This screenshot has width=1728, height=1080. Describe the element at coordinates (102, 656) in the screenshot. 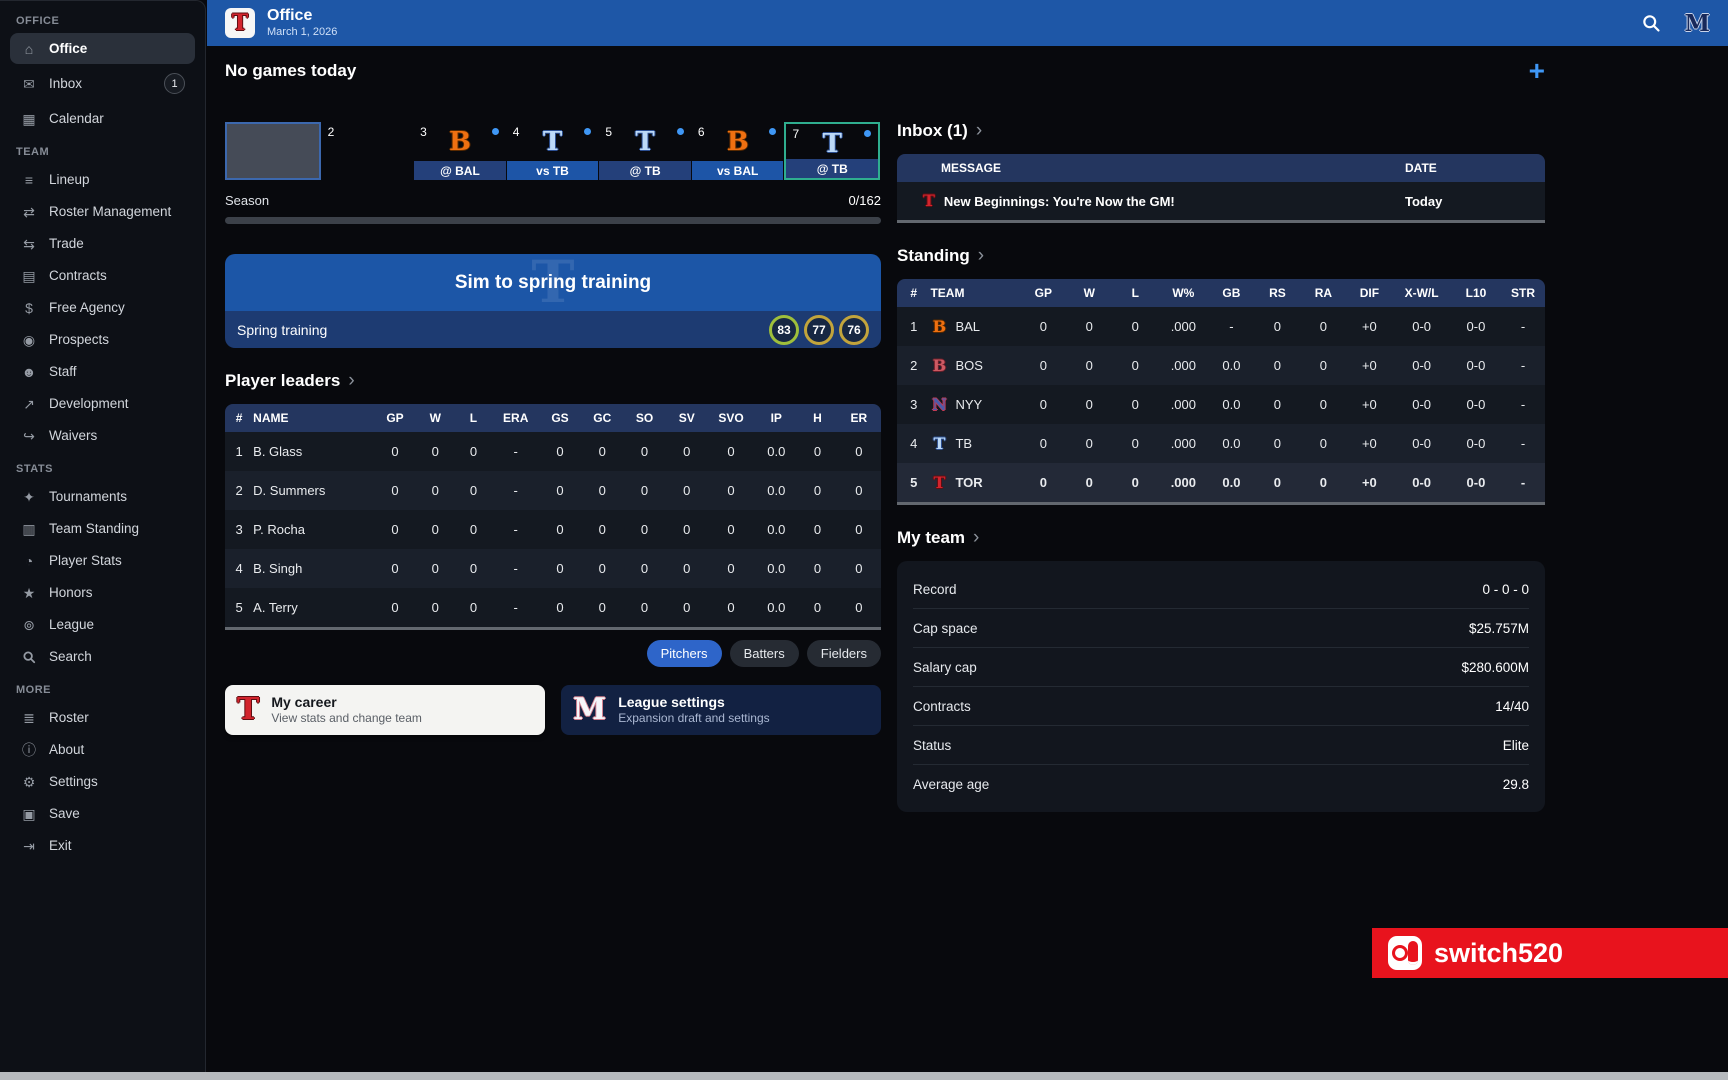

I see `sidebar-item-search: Search` at that location.